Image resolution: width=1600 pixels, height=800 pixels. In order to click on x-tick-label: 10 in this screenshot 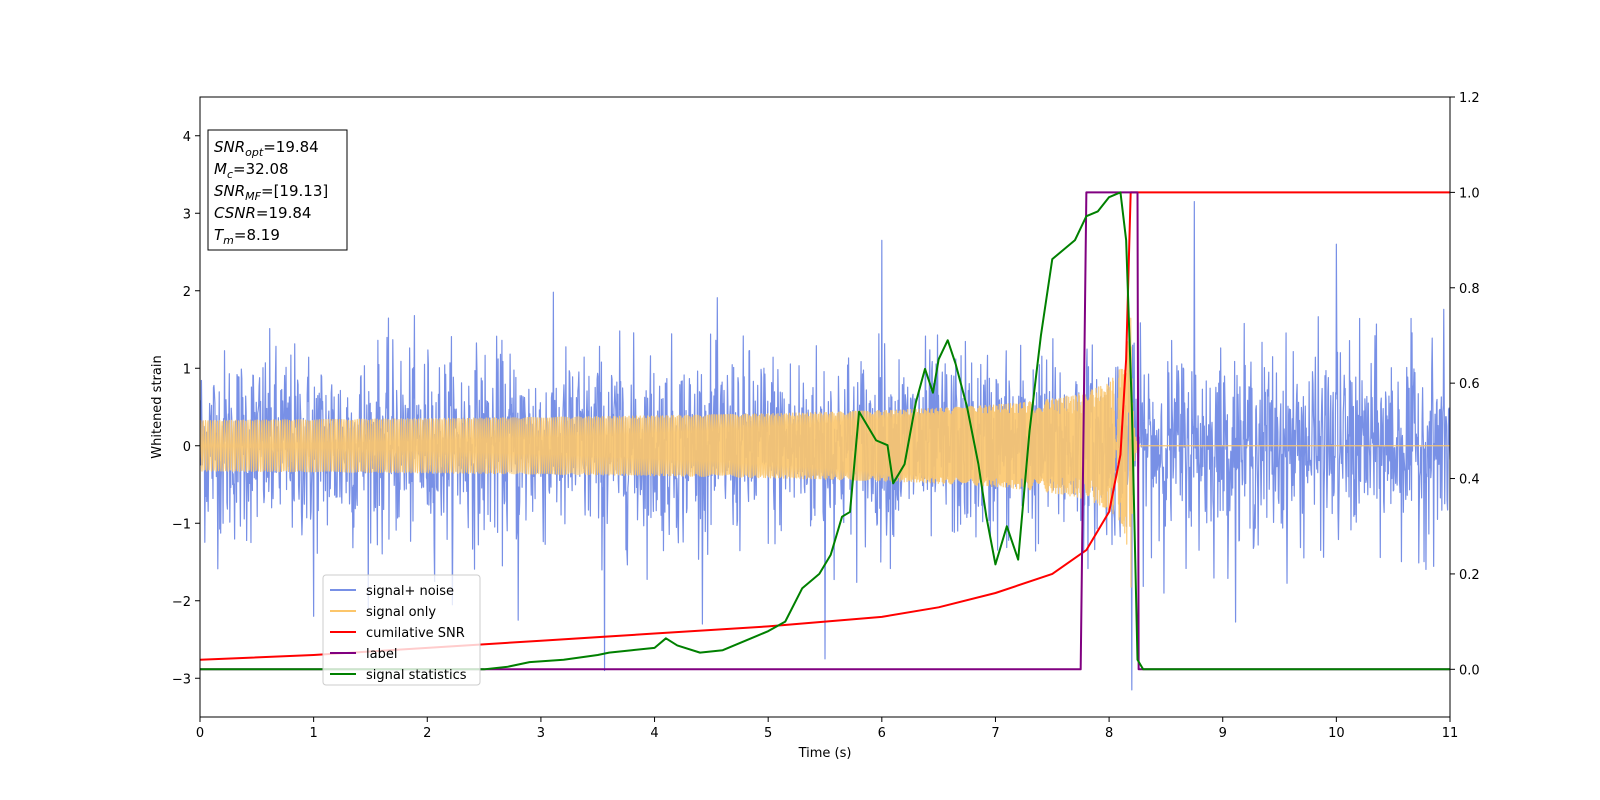, I will do `click(1336, 733)`.